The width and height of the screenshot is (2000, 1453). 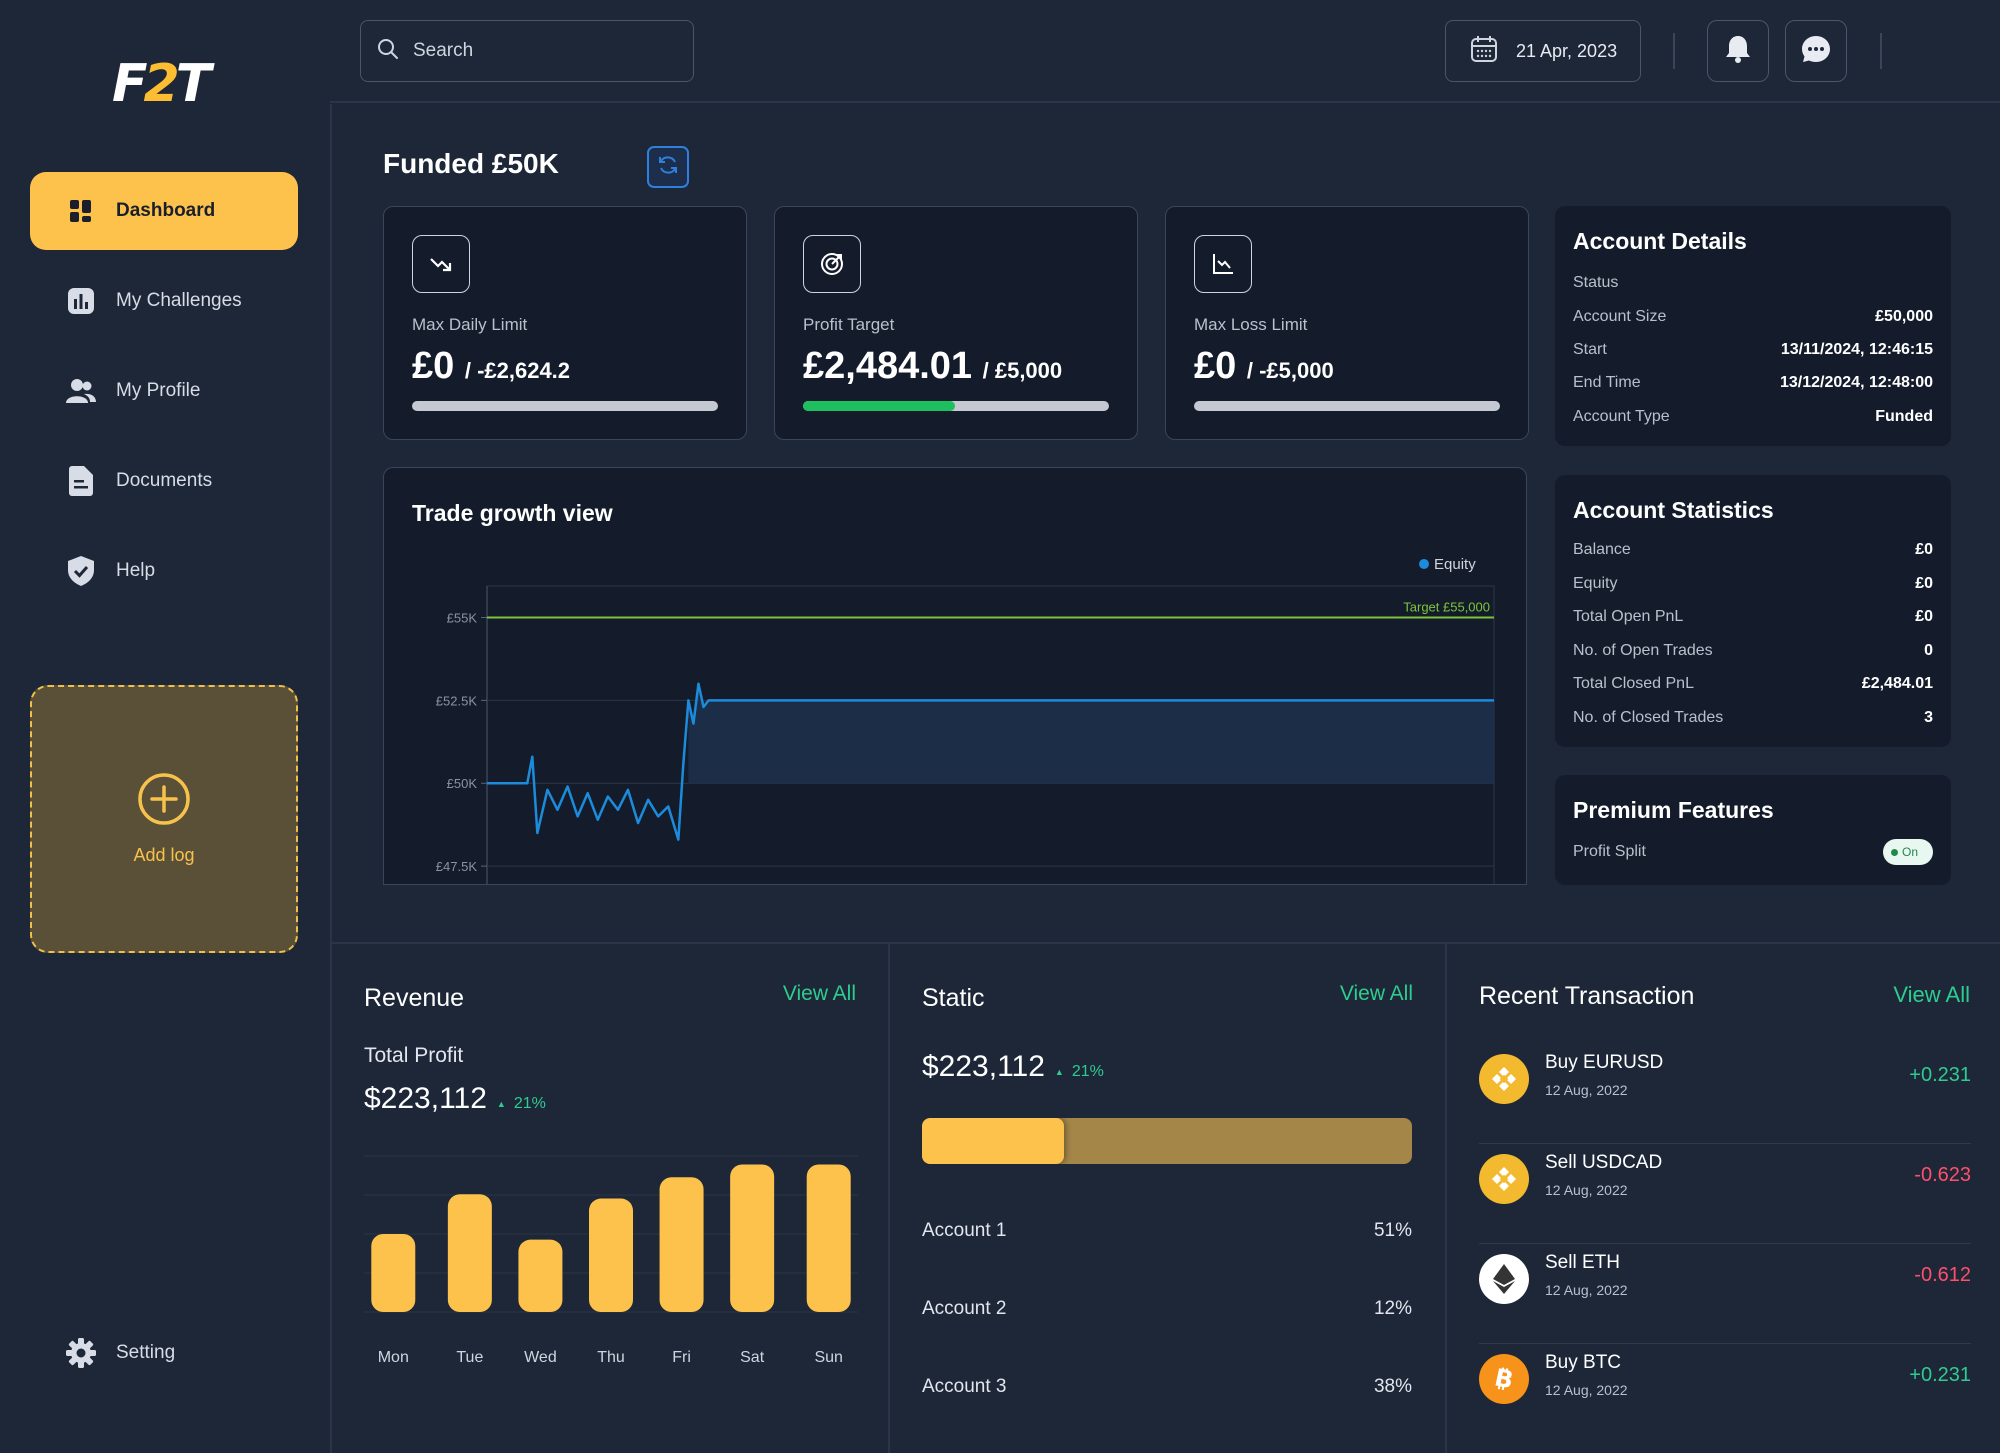 I want to click on equity-area, so click(x=1091, y=733).